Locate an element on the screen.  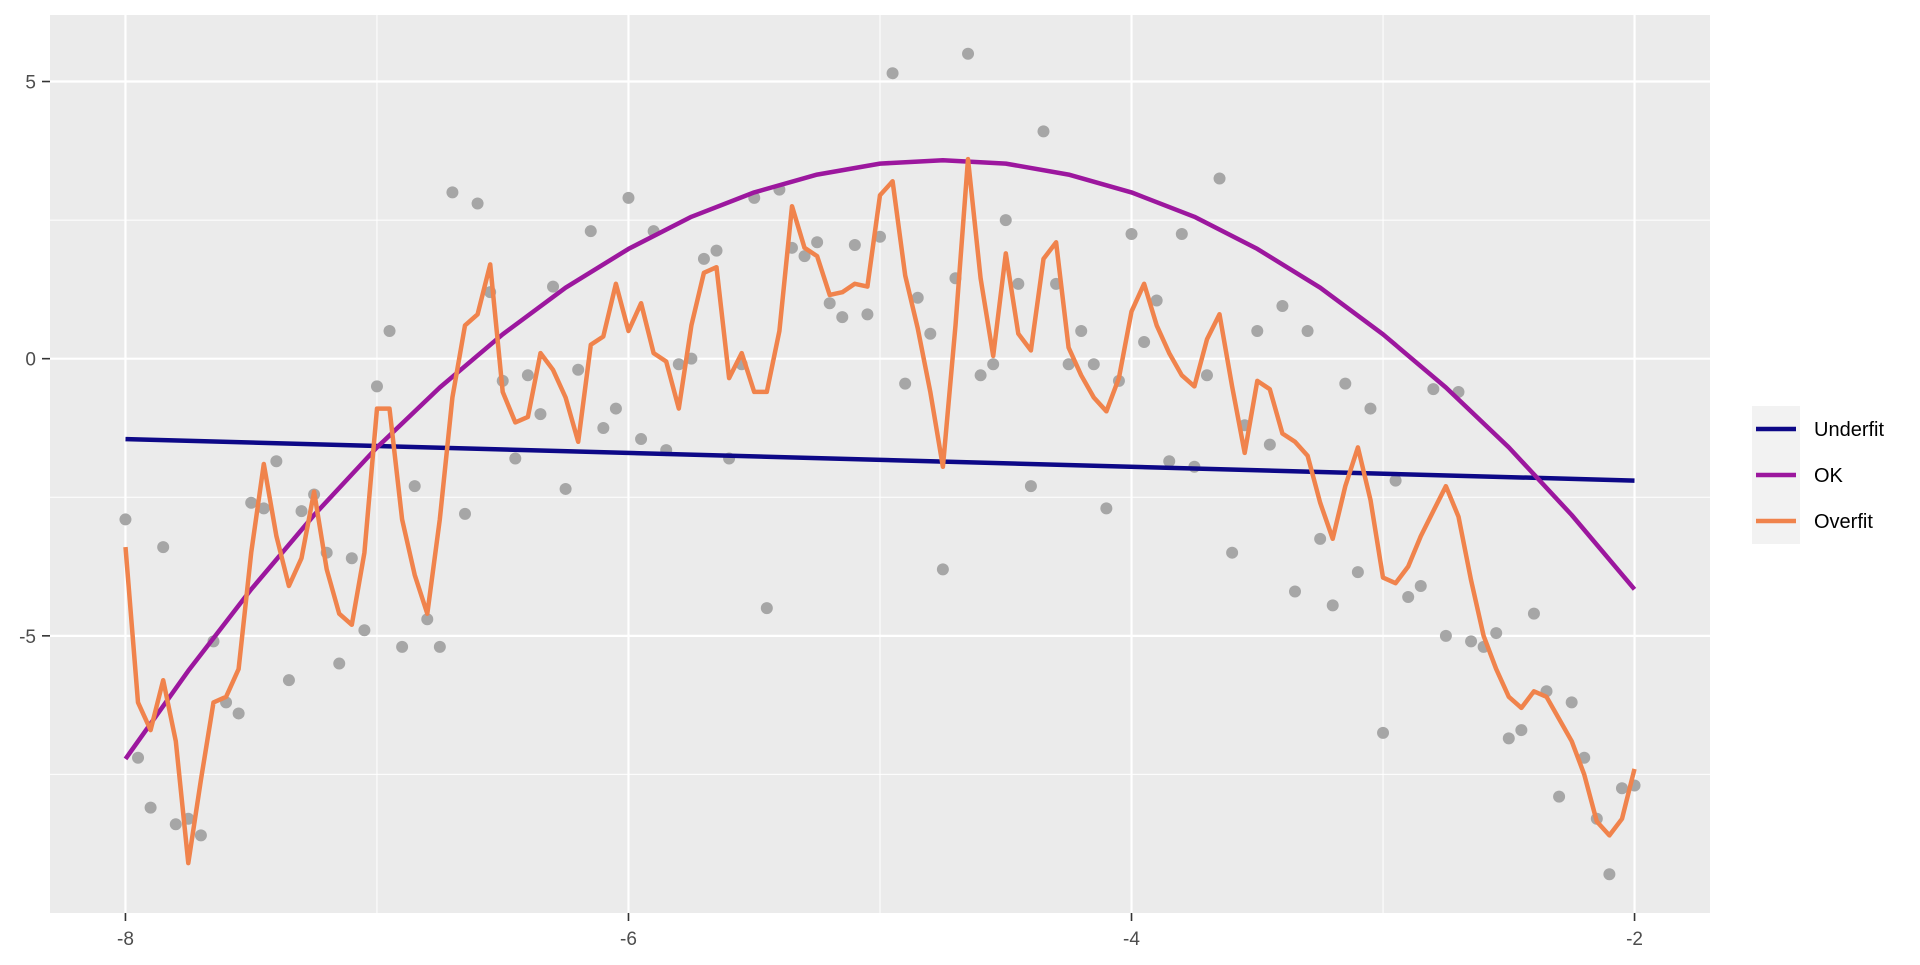
x-tick-label: -8 is located at coordinates (125, 939).